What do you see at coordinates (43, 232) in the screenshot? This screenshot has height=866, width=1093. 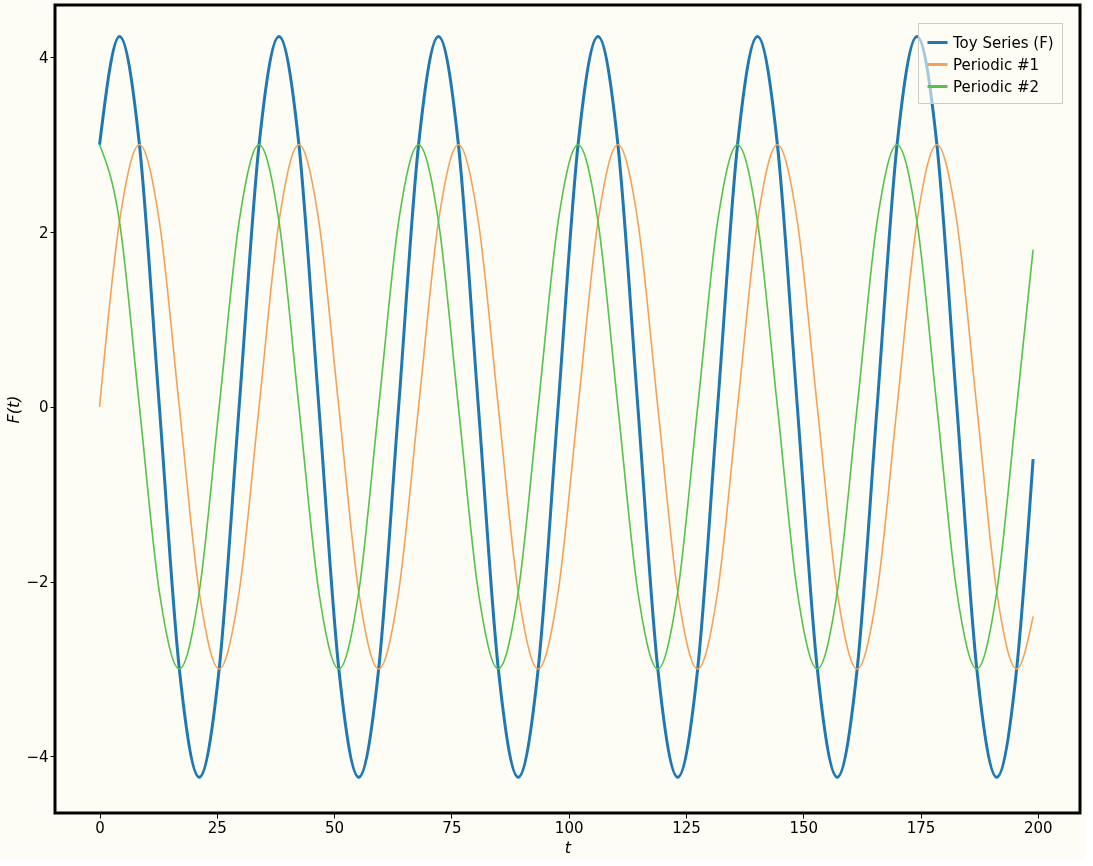 I see `y-tick-label: 2` at bounding box center [43, 232].